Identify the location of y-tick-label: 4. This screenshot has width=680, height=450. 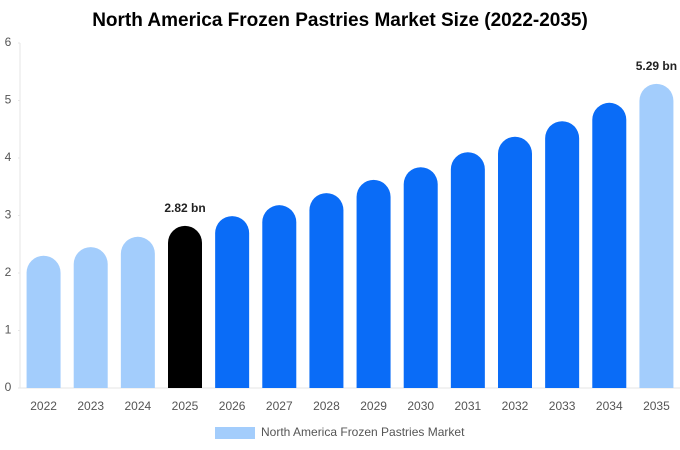
(8, 157).